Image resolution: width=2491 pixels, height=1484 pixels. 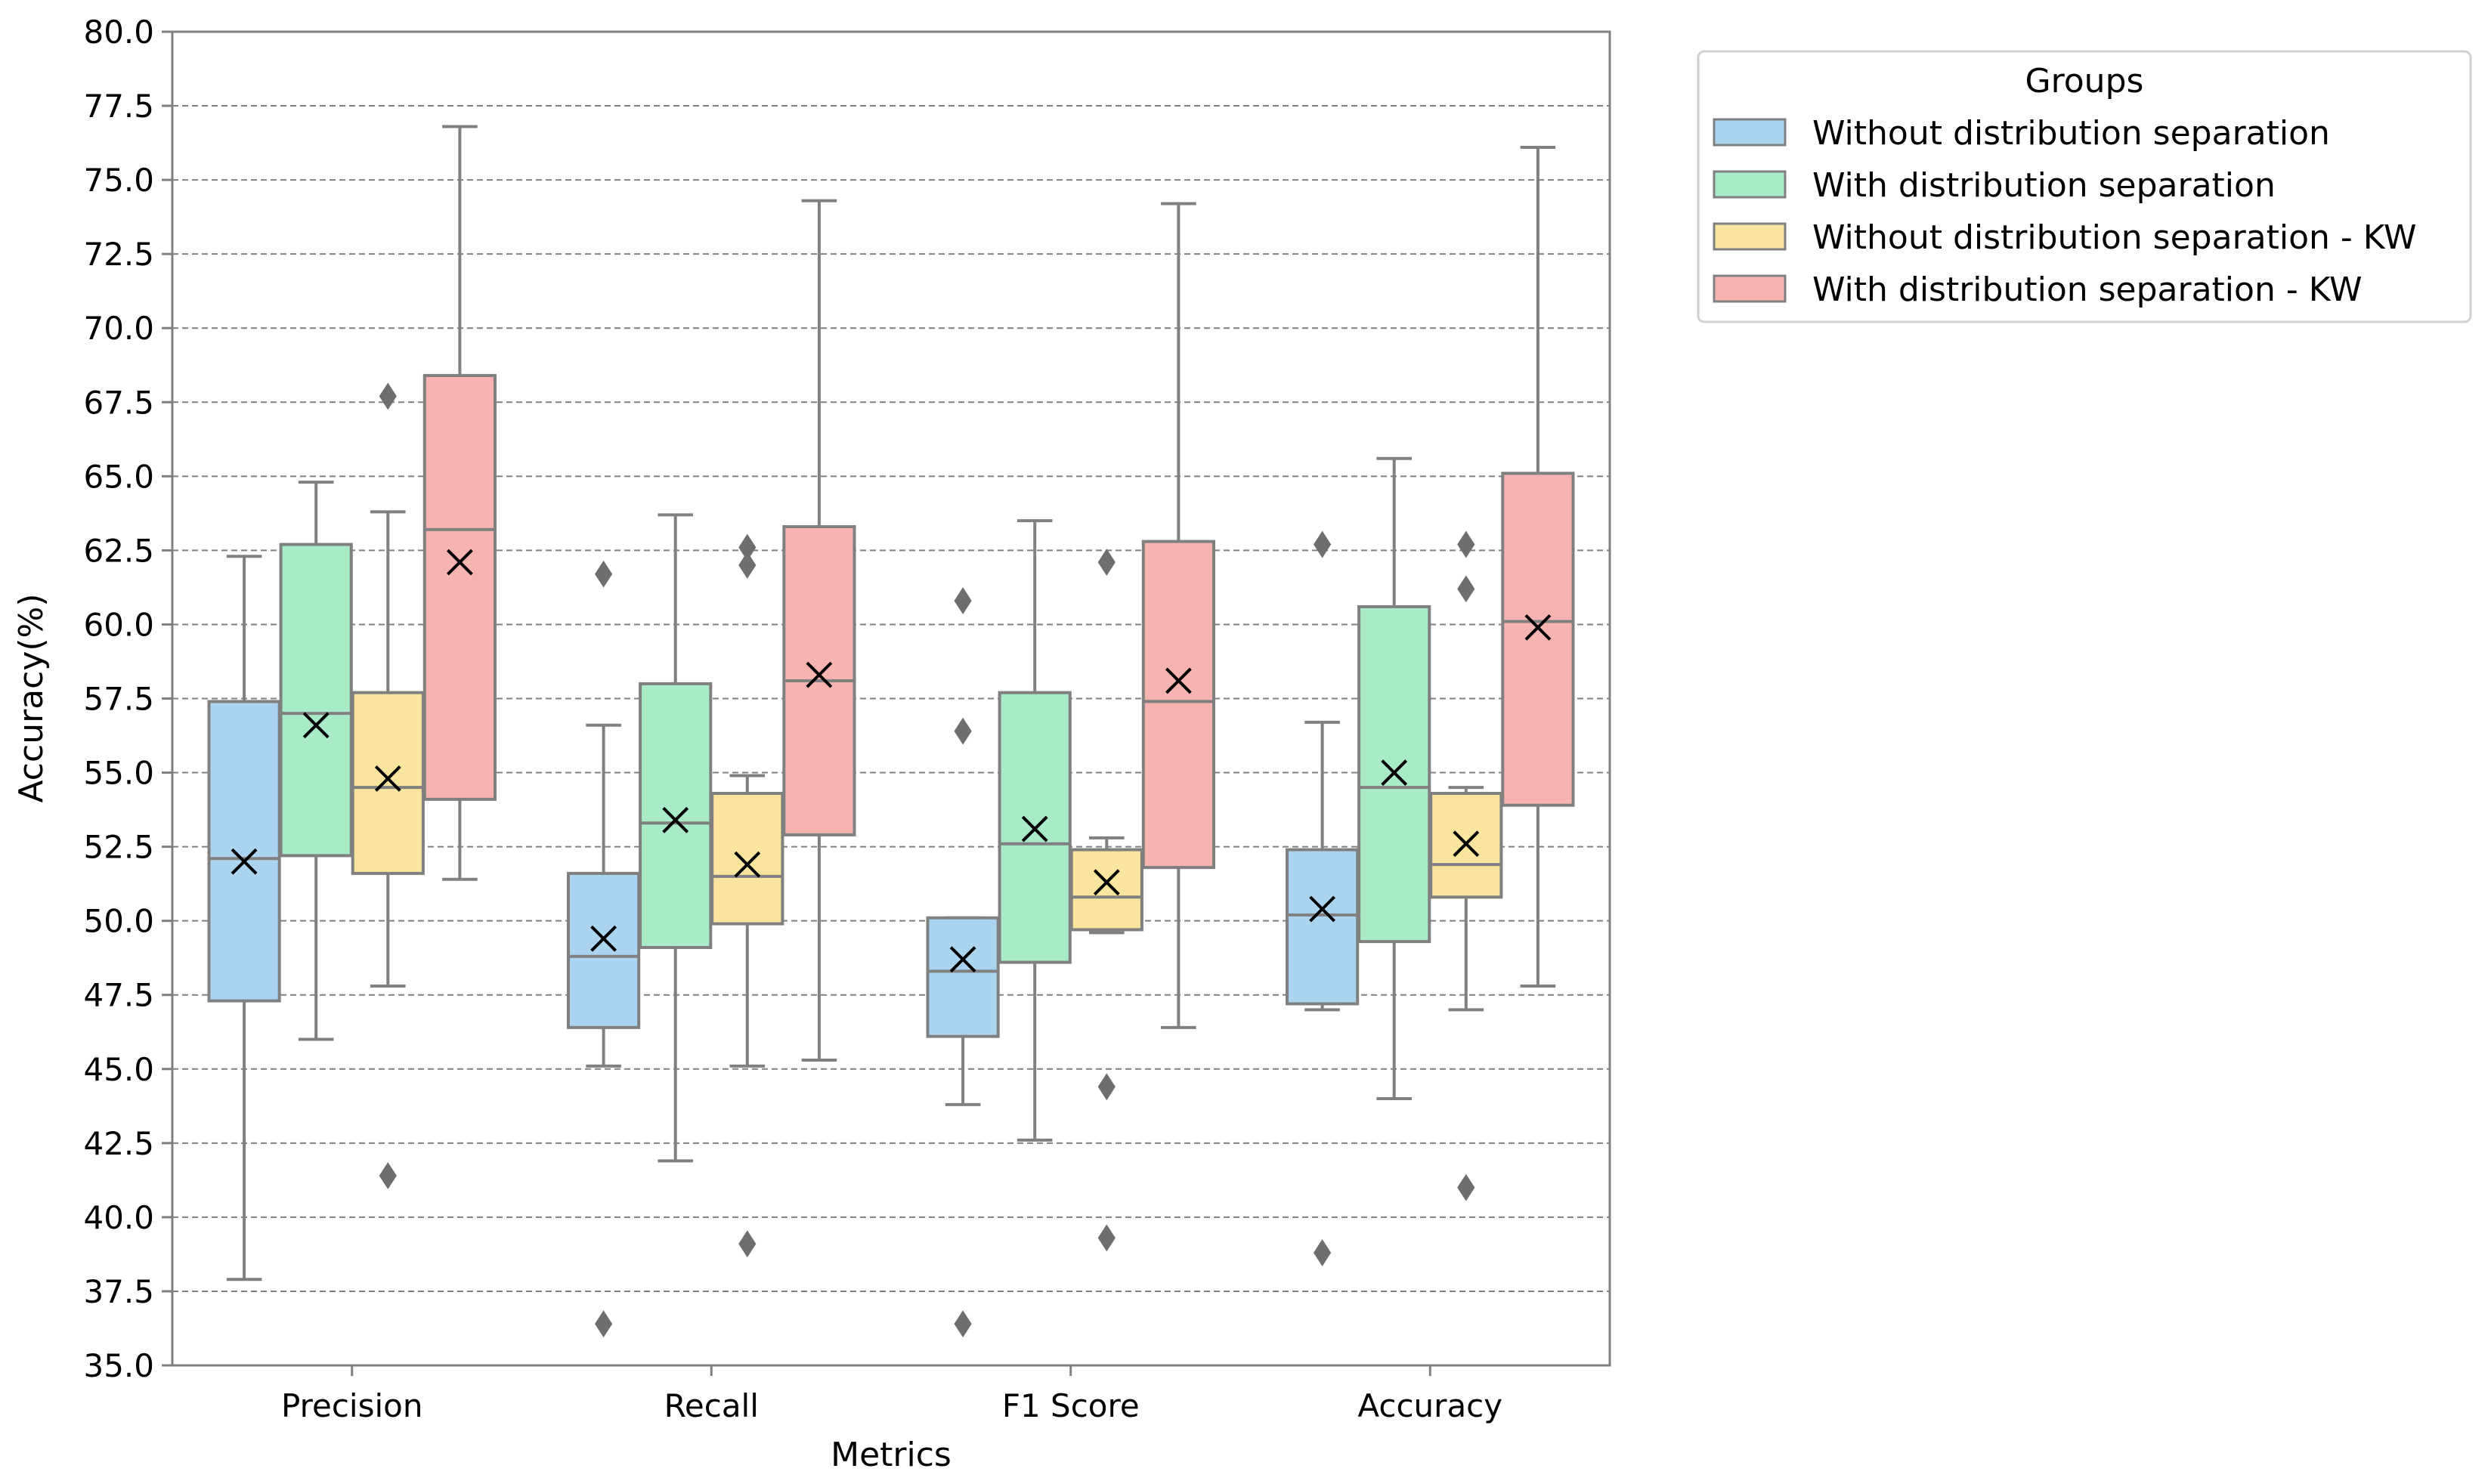 I want to click on y-tick-label: 67.5, so click(x=119, y=403).